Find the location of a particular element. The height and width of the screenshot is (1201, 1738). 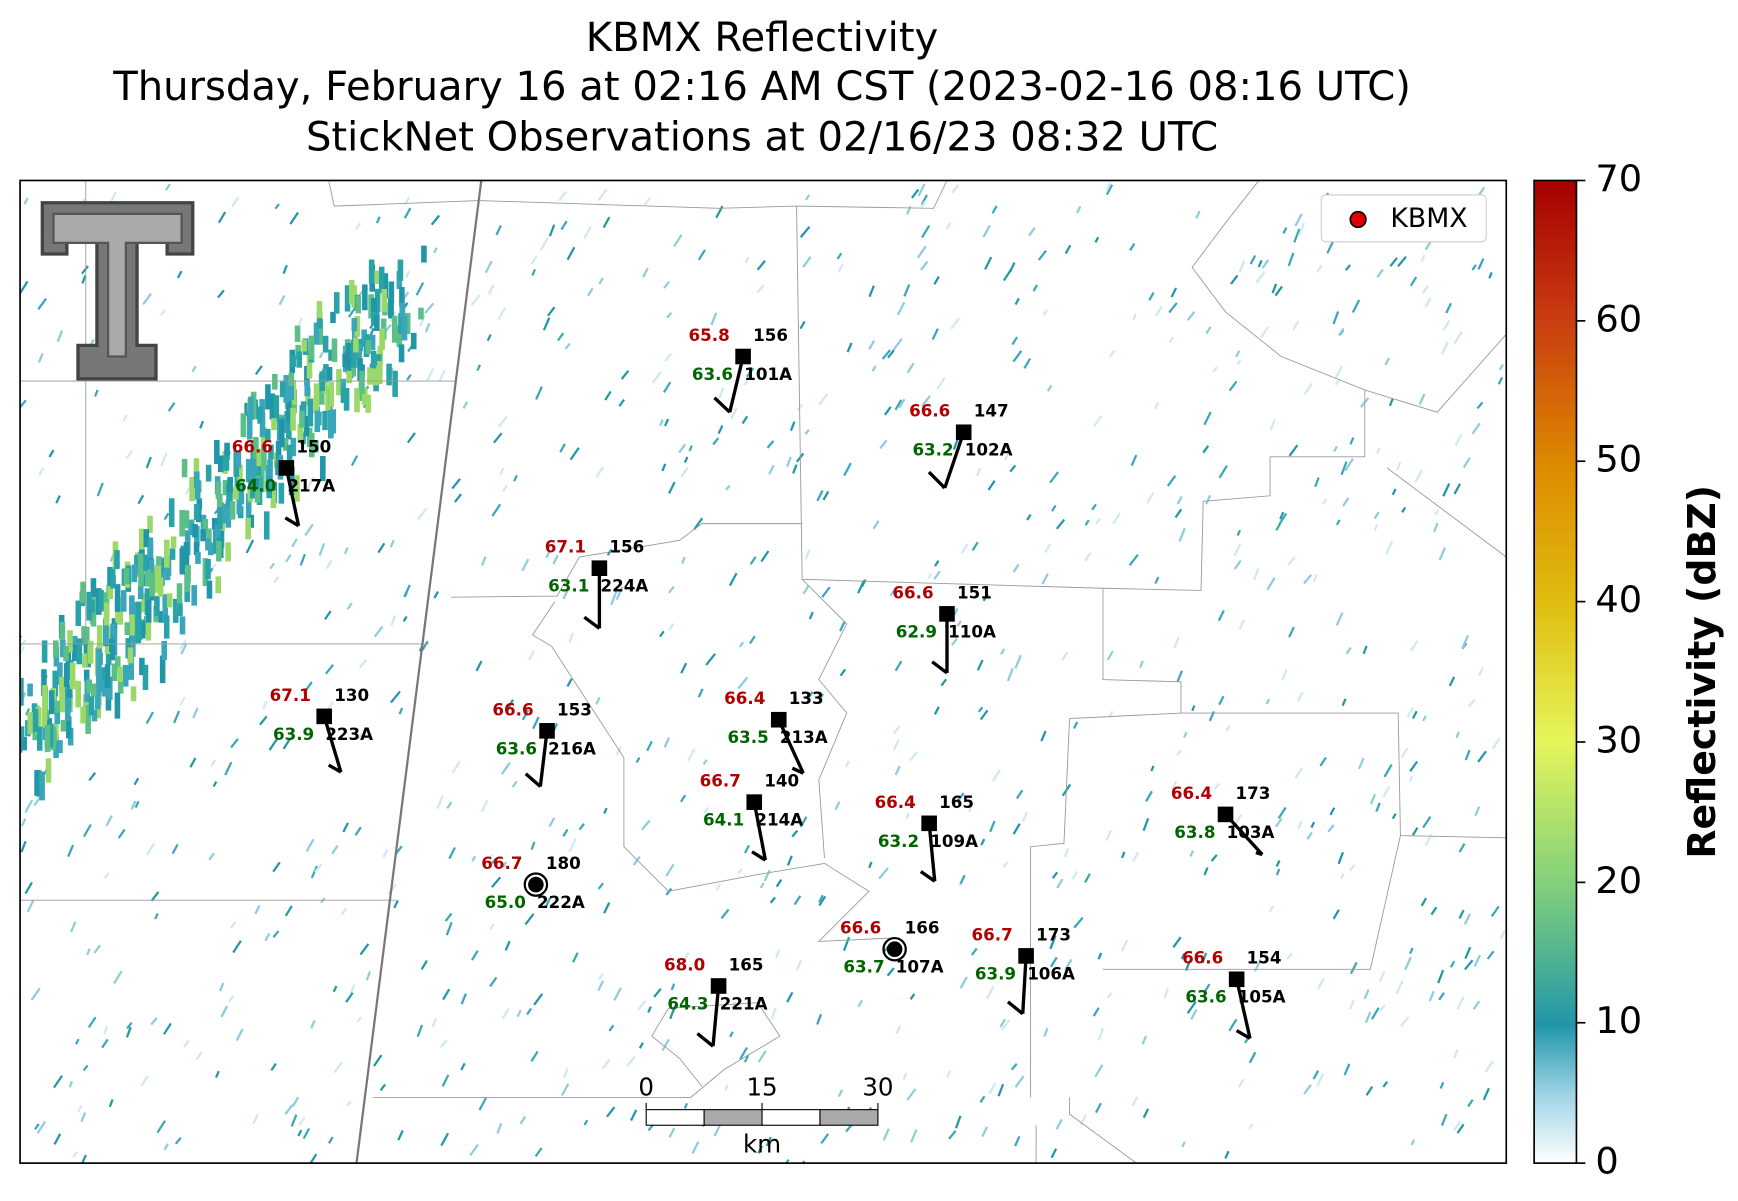

legend-box is located at coordinates (1403, 218).